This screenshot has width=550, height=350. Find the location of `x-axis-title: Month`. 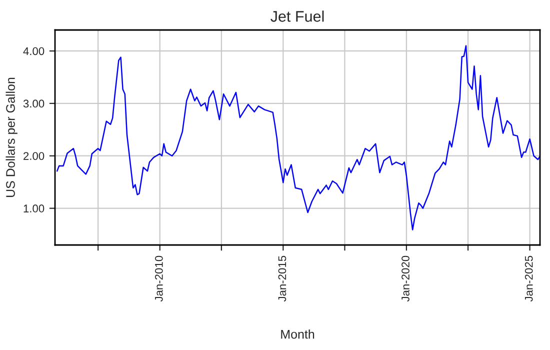

x-axis-title: Month is located at coordinates (297, 334).